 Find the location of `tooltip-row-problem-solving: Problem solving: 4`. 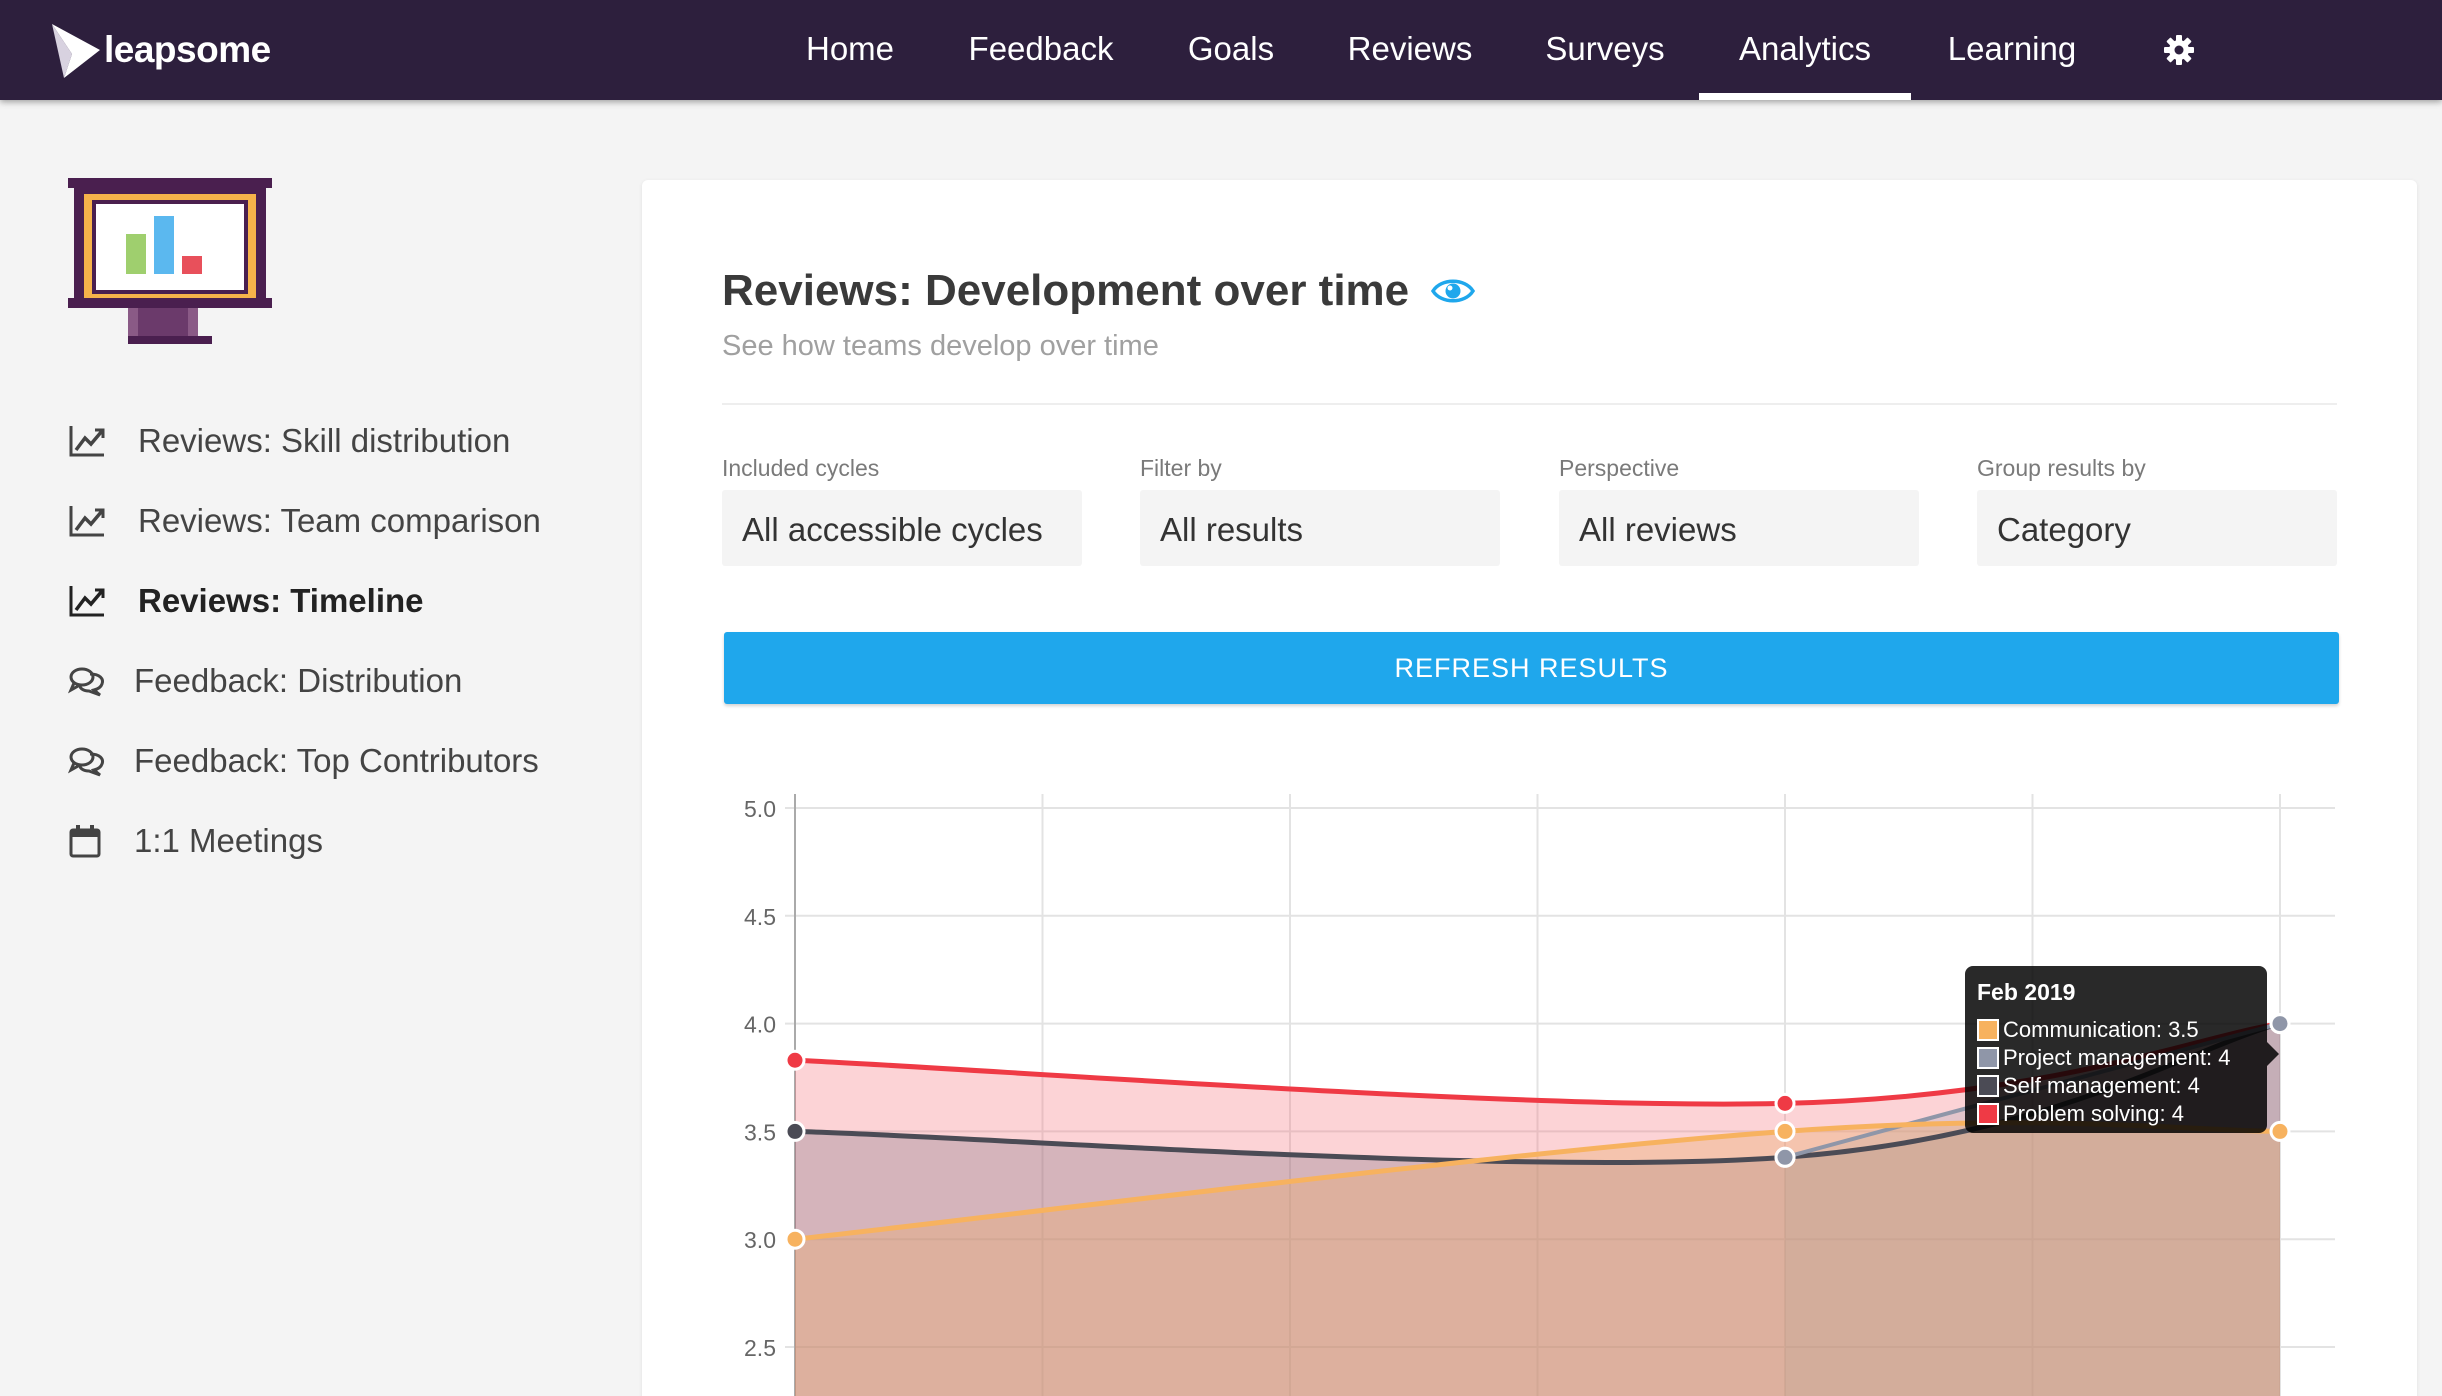

tooltip-row-problem-solving: Problem solving: 4 is located at coordinates (2116, 1114).